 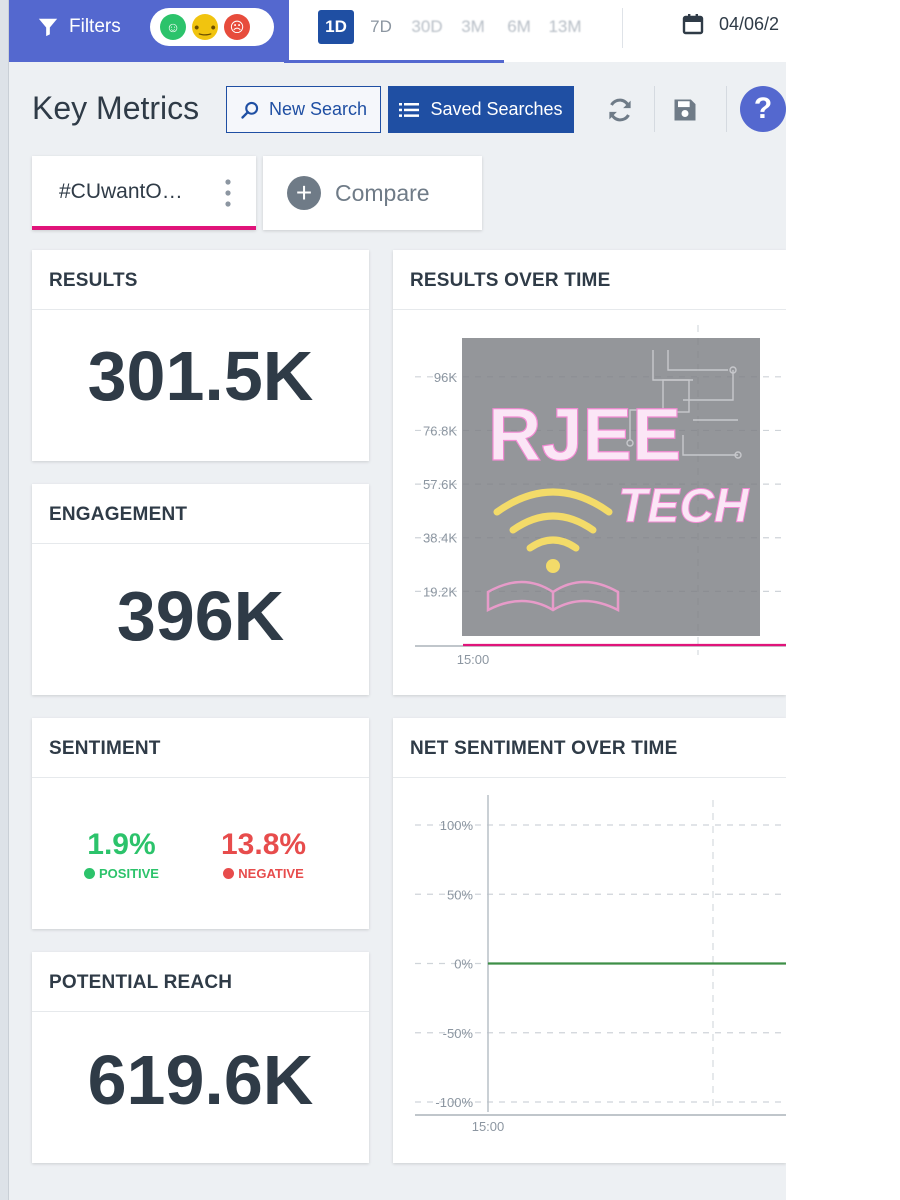 I want to click on date-picker: 04/06/2, so click(x=730, y=24).